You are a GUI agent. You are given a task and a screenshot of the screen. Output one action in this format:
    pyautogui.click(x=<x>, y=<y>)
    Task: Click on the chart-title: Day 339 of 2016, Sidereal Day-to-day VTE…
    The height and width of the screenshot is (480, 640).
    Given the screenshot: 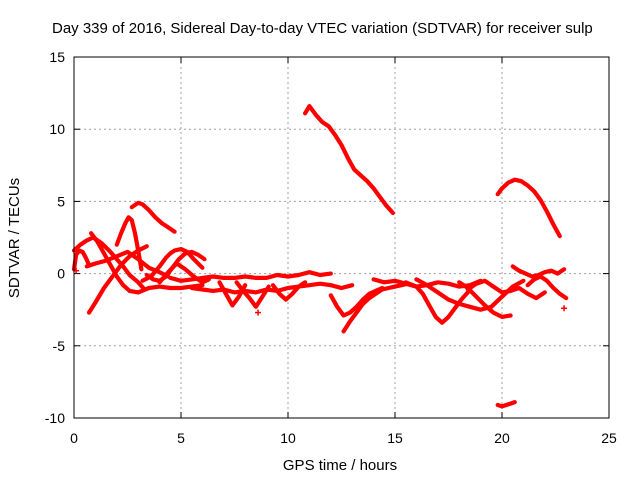 What is the action you would take?
    pyautogui.click(x=322, y=28)
    